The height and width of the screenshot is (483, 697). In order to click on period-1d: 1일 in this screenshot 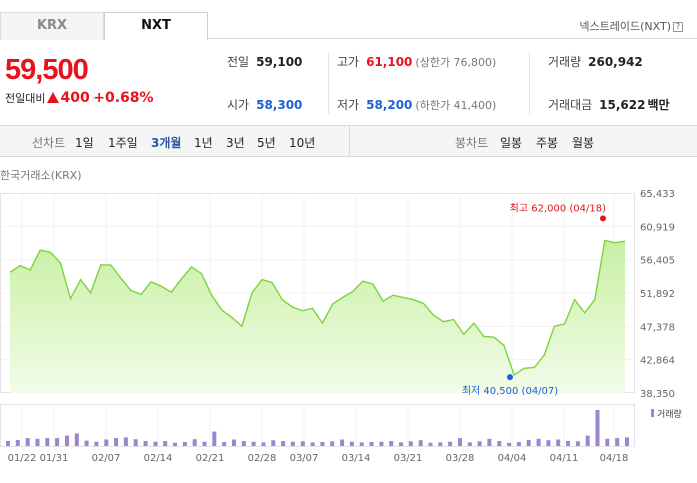, I will do `click(84, 143)`.